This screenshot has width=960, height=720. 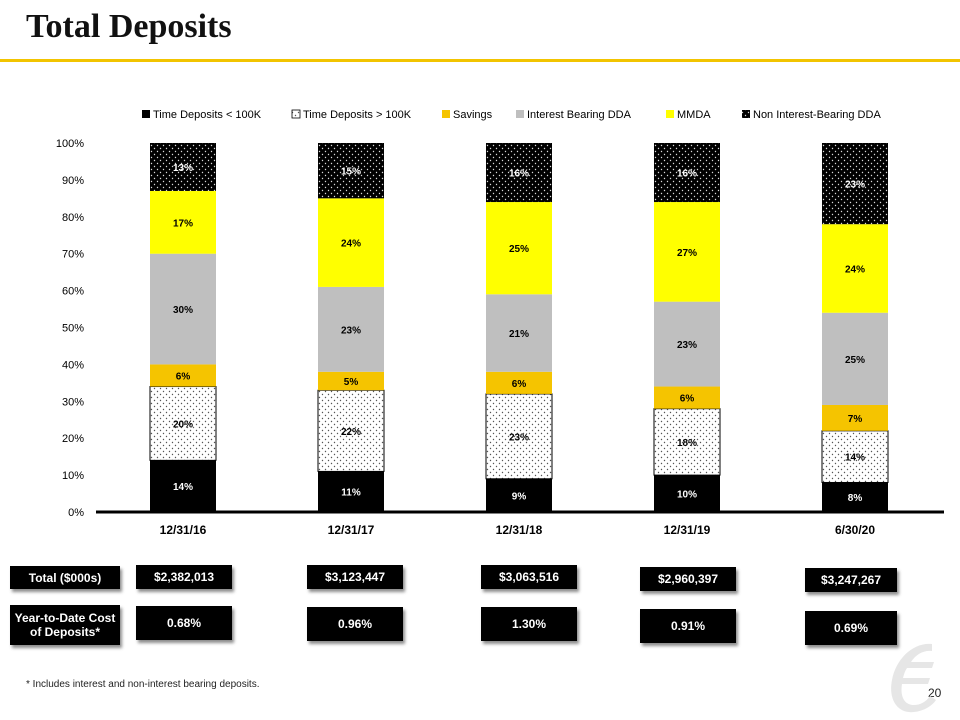 What do you see at coordinates (76, 513) in the screenshot?
I see `y-tick-label: 0%` at bounding box center [76, 513].